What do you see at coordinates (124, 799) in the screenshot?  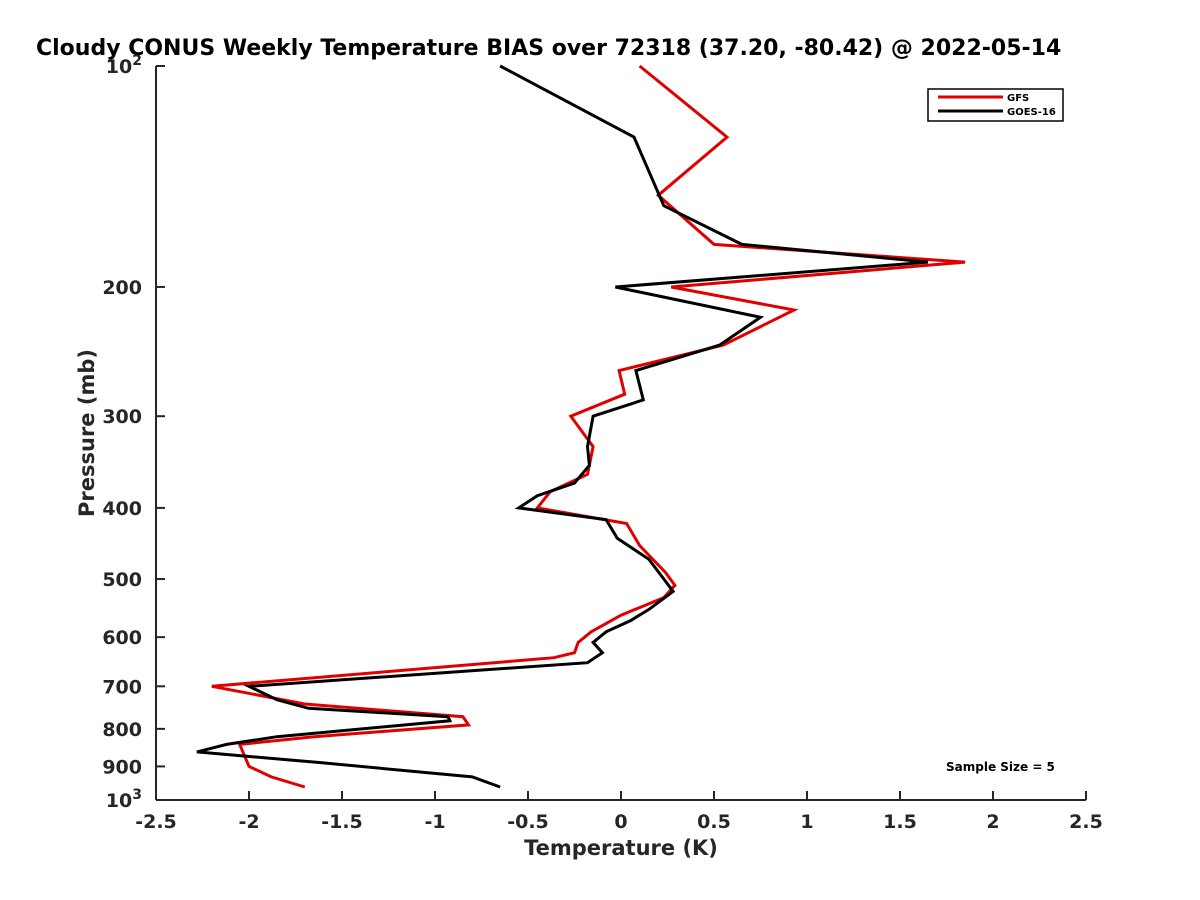 I see `y-tick-label: 10³` at bounding box center [124, 799].